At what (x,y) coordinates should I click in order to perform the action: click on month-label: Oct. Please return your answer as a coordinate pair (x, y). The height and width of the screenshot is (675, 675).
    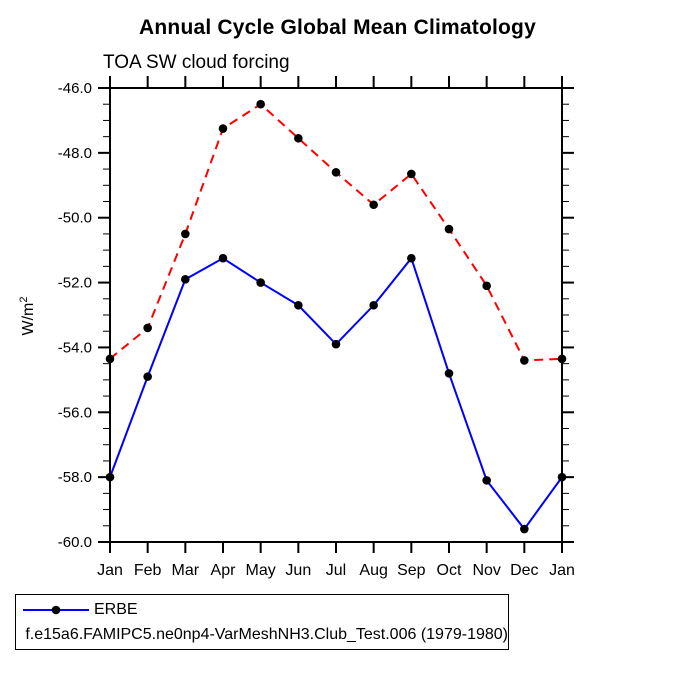
    Looking at the image, I should click on (449, 570).